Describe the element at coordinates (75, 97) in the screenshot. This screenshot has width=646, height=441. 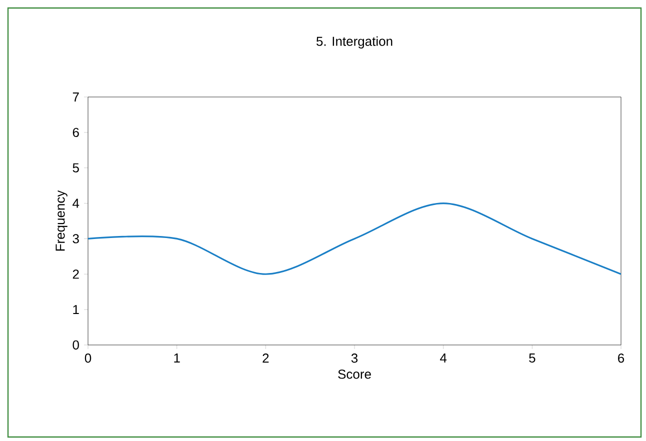
I see `y-tick-label: 7` at that location.